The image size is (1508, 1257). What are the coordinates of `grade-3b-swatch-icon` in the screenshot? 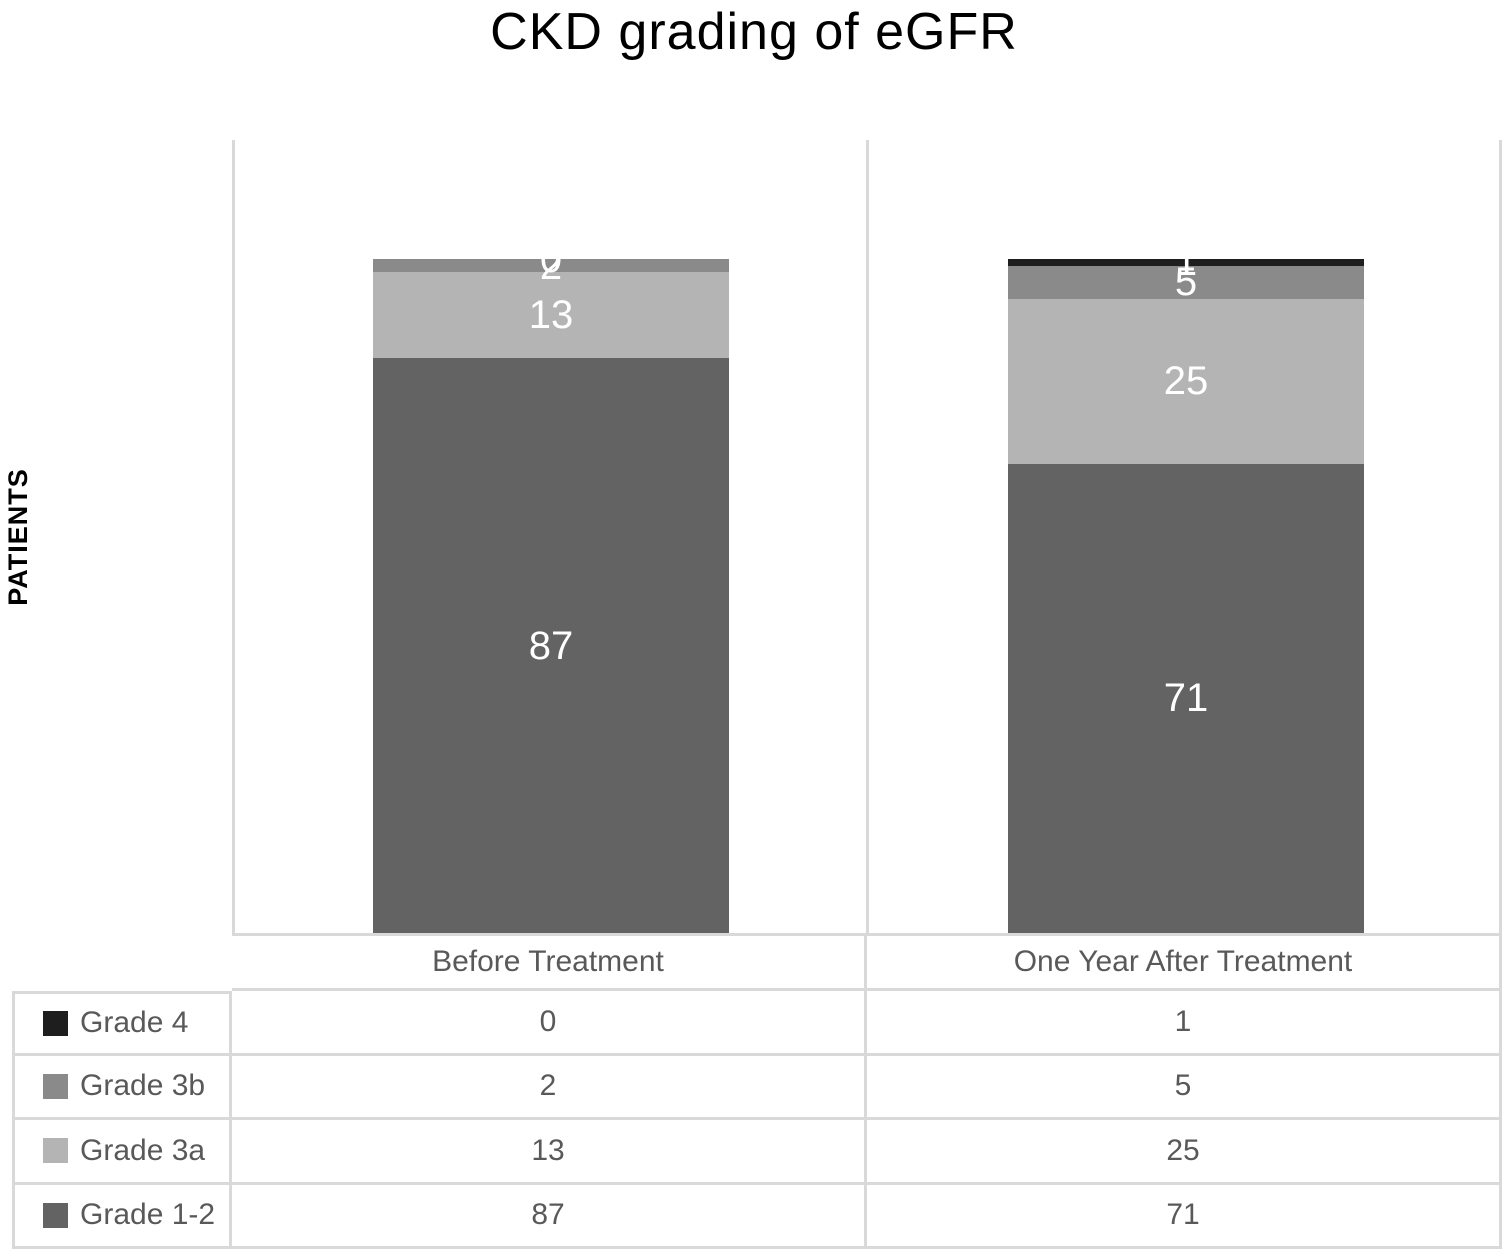 It's located at (55, 1086).